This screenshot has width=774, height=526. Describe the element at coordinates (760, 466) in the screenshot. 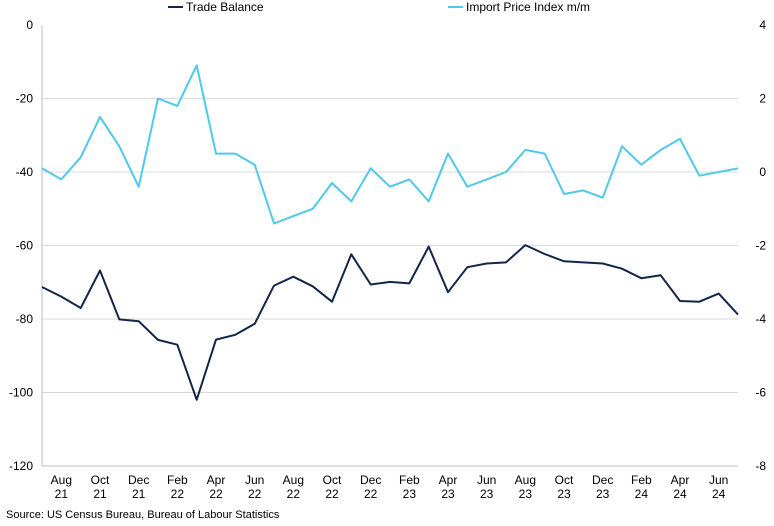

I see `right-tick-label: -8` at that location.